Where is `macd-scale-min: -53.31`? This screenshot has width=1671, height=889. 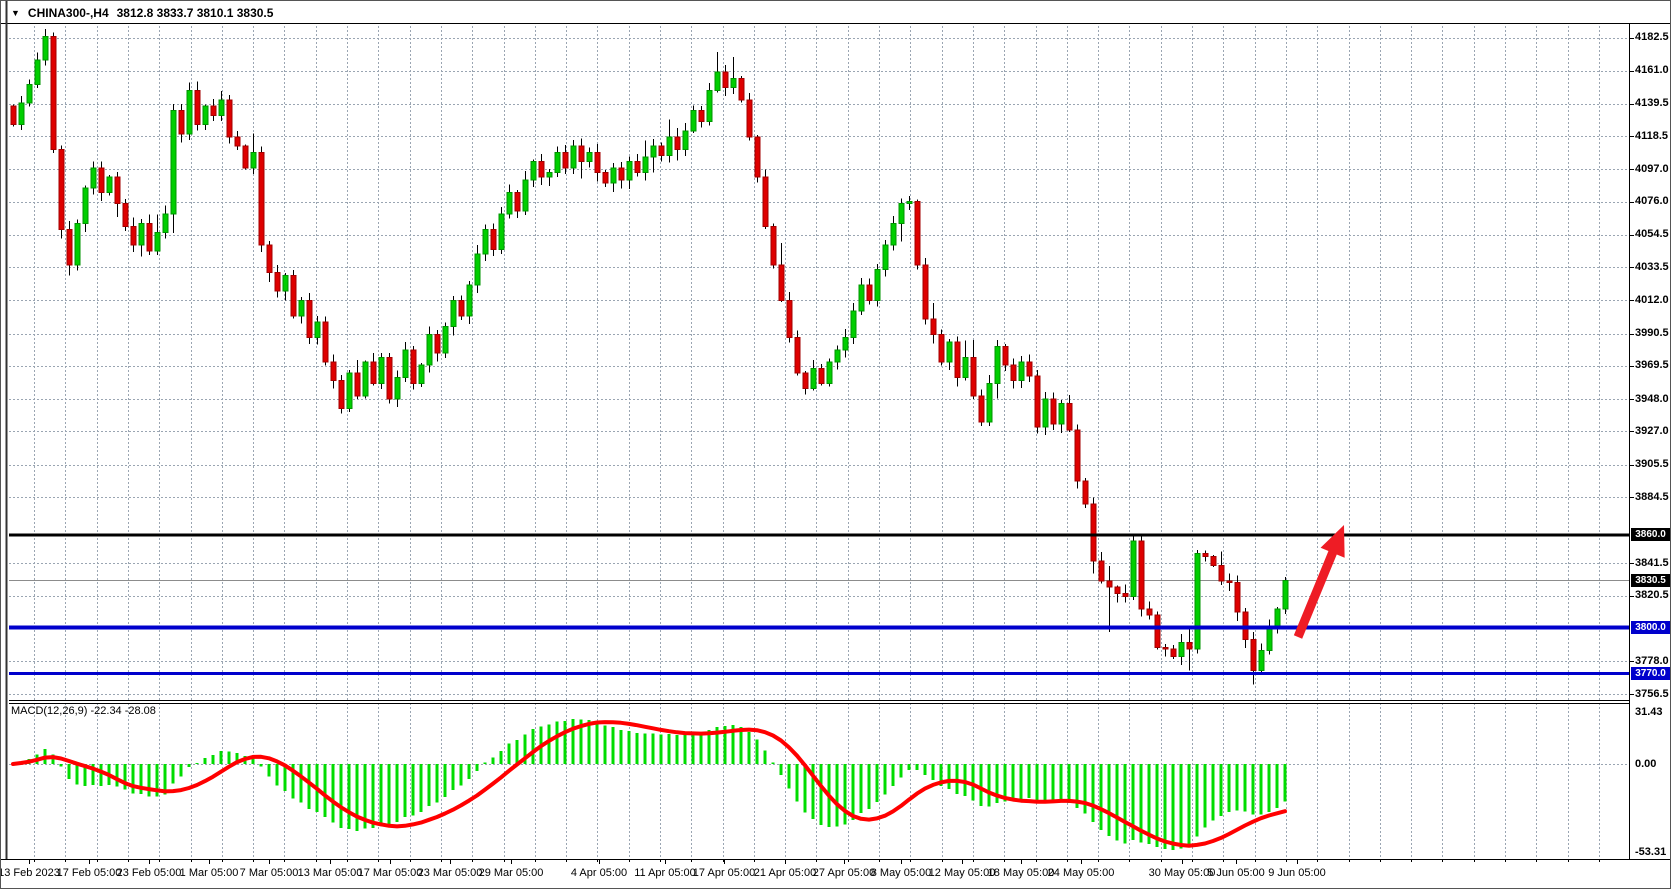 macd-scale-min: -53.31 is located at coordinates (1651, 852).